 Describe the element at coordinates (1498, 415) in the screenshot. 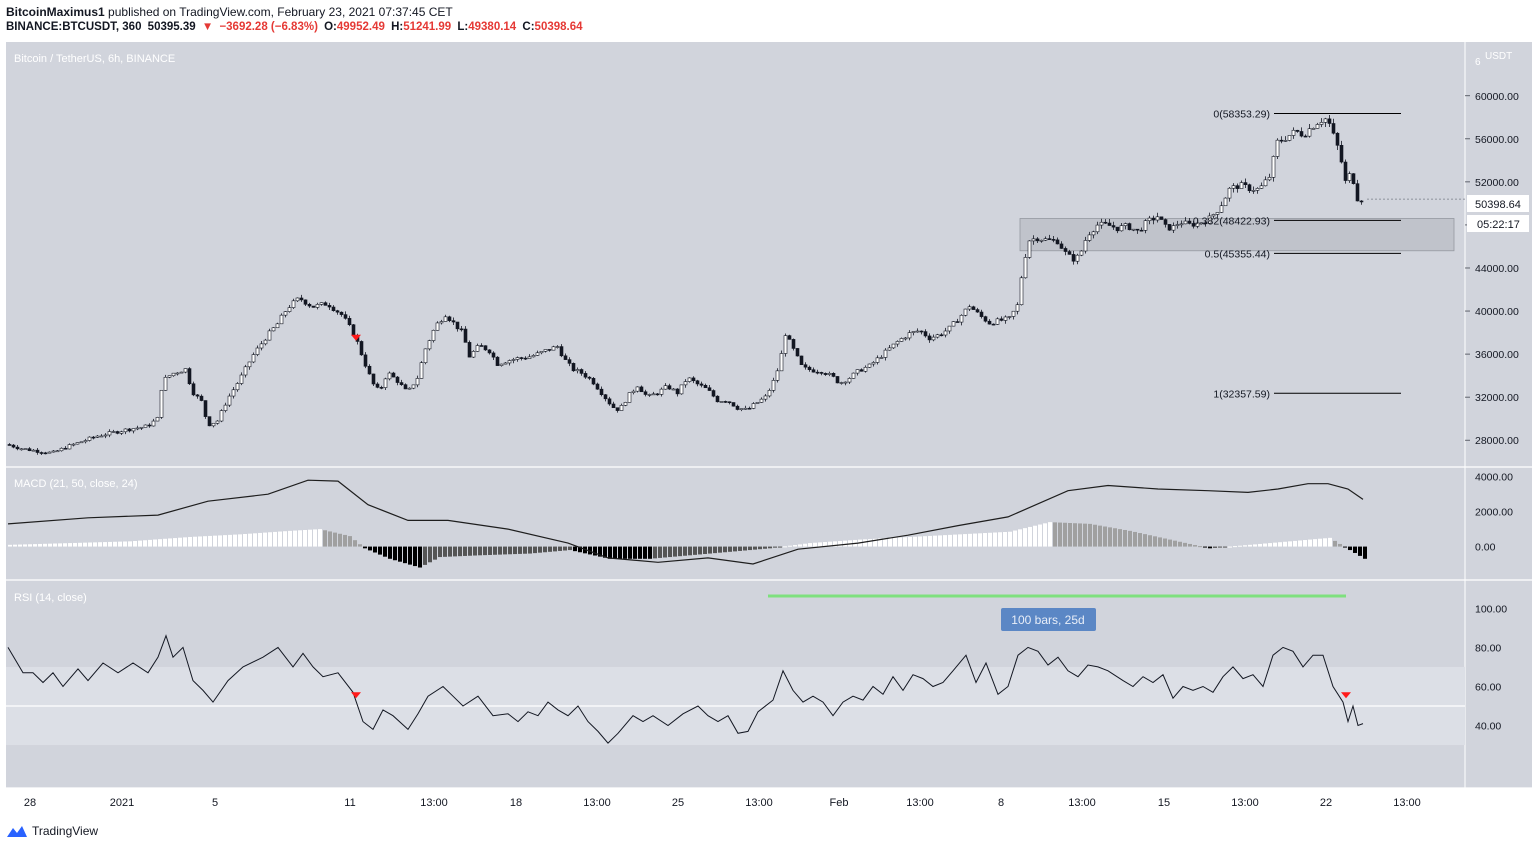

I see `price-axis` at that location.